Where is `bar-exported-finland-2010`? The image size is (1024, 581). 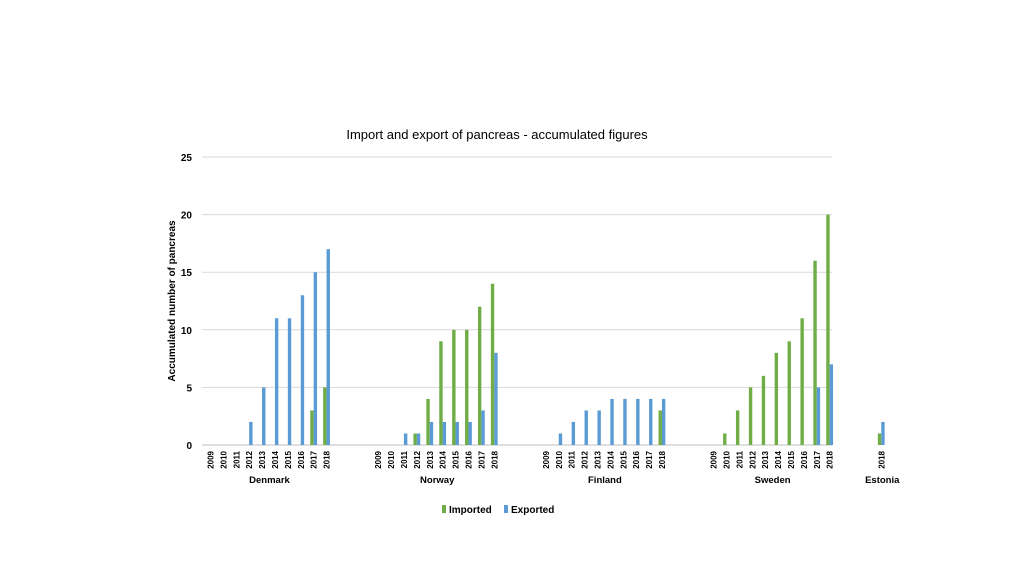 bar-exported-finland-2010 is located at coordinates (560, 439).